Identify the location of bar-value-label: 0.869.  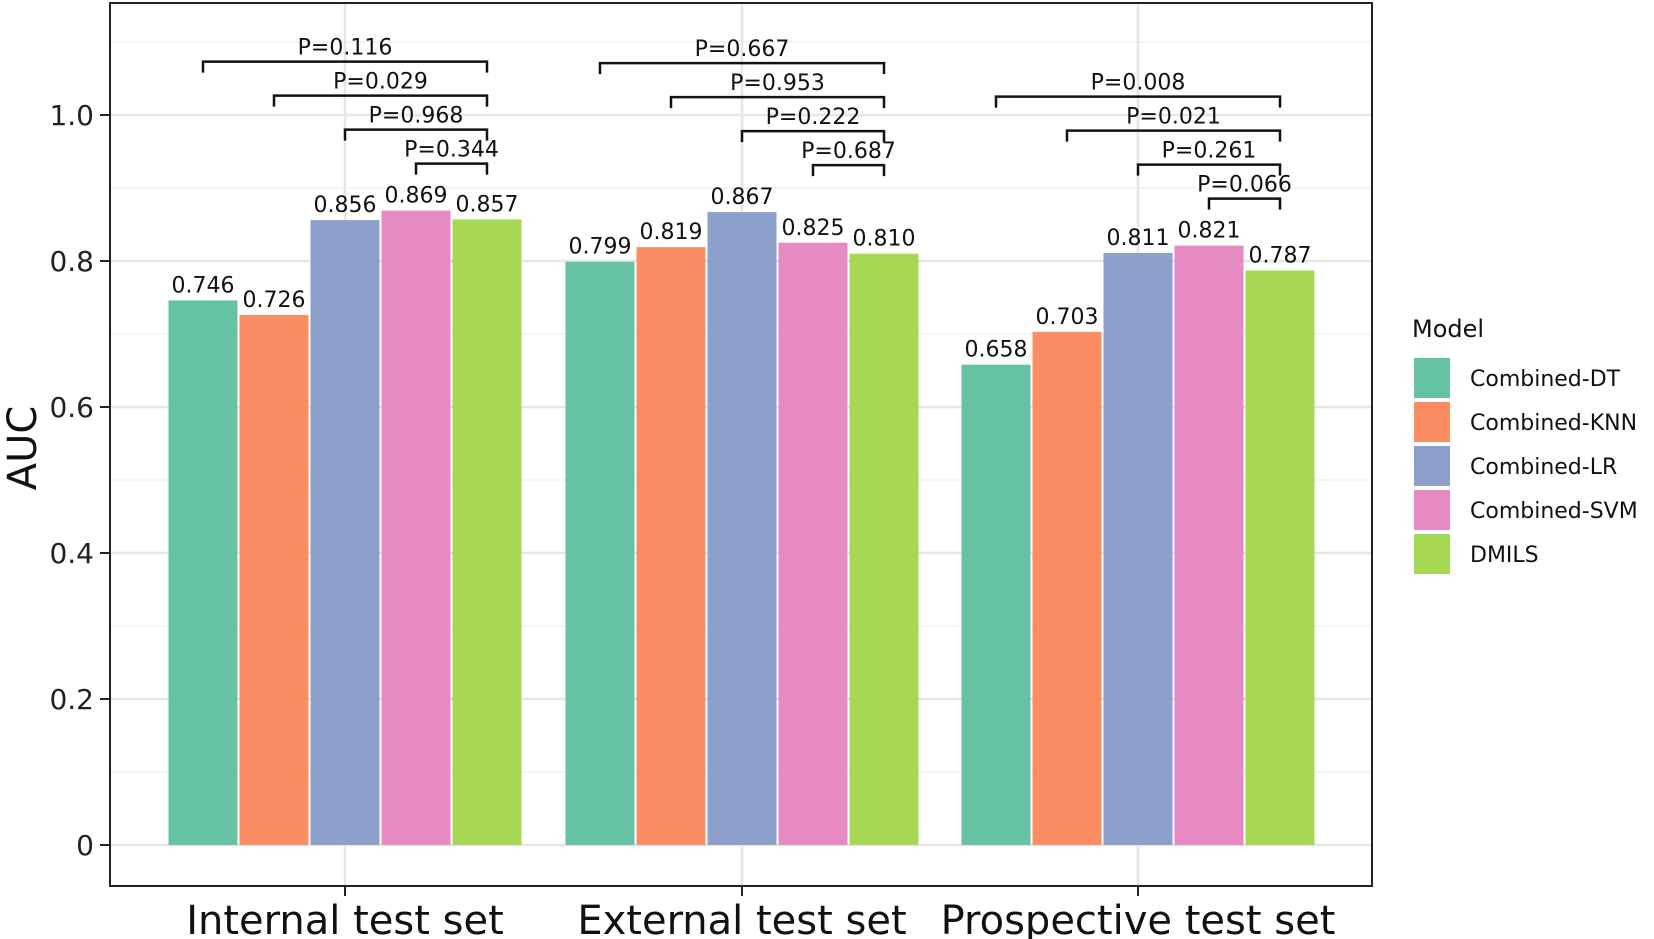
(416, 196).